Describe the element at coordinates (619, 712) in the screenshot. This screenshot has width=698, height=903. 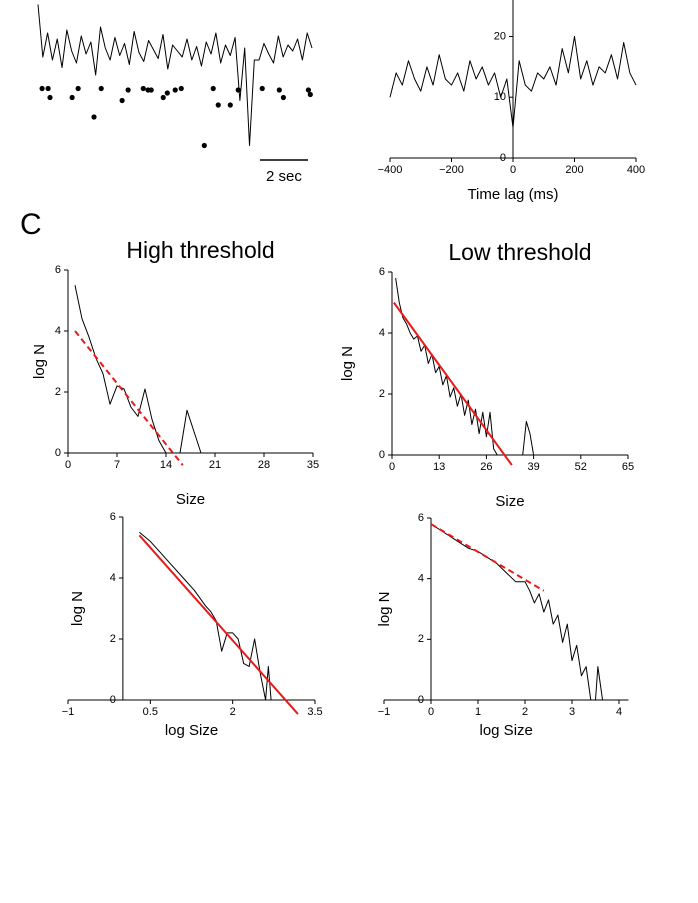
I see `x-tick-label: 4` at that location.